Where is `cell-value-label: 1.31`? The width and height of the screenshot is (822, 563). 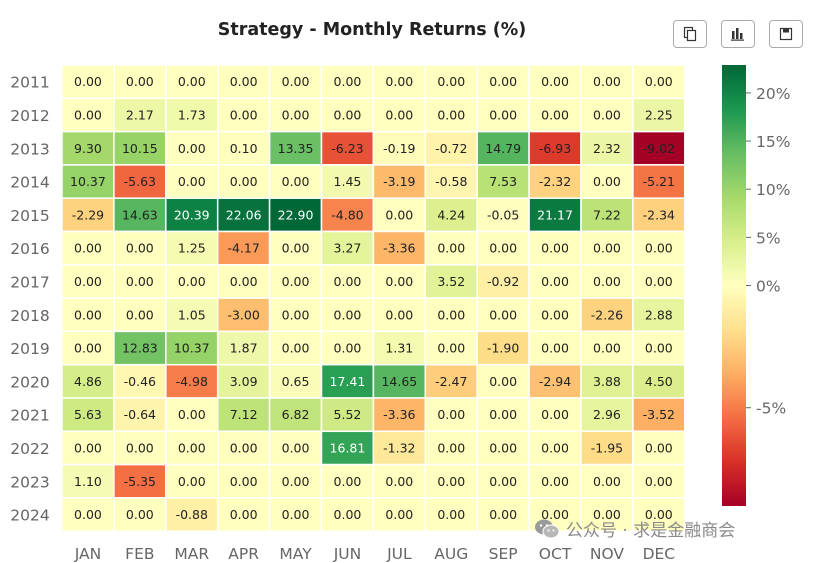
cell-value-label: 1.31 is located at coordinates (399, 348).